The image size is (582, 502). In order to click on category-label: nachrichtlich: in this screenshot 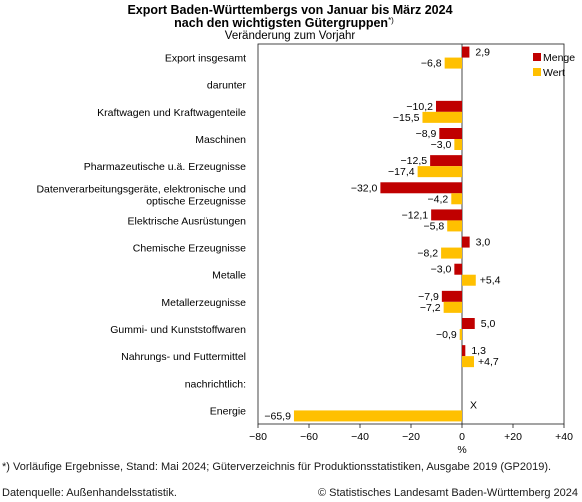, I will do `click(215, 384)`.